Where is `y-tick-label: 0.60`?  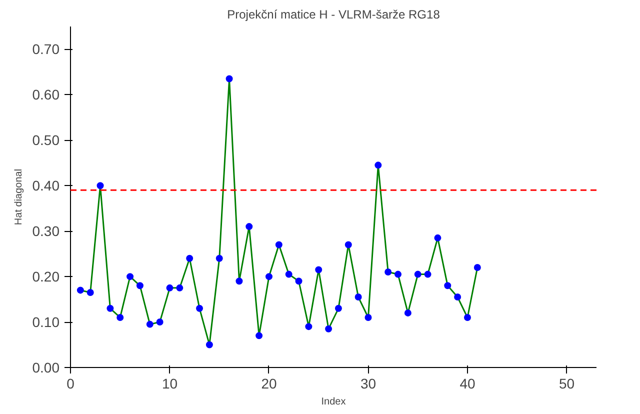 y-tick-label: 0.60 is located at coordinates (46, 94).